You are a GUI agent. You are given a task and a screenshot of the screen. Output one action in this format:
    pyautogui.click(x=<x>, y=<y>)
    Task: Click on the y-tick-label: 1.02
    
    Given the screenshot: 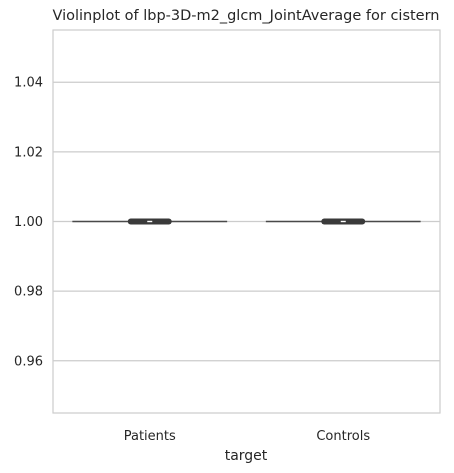 What is the action you would take?
    pyautogui.click(x=28, y=152)
    